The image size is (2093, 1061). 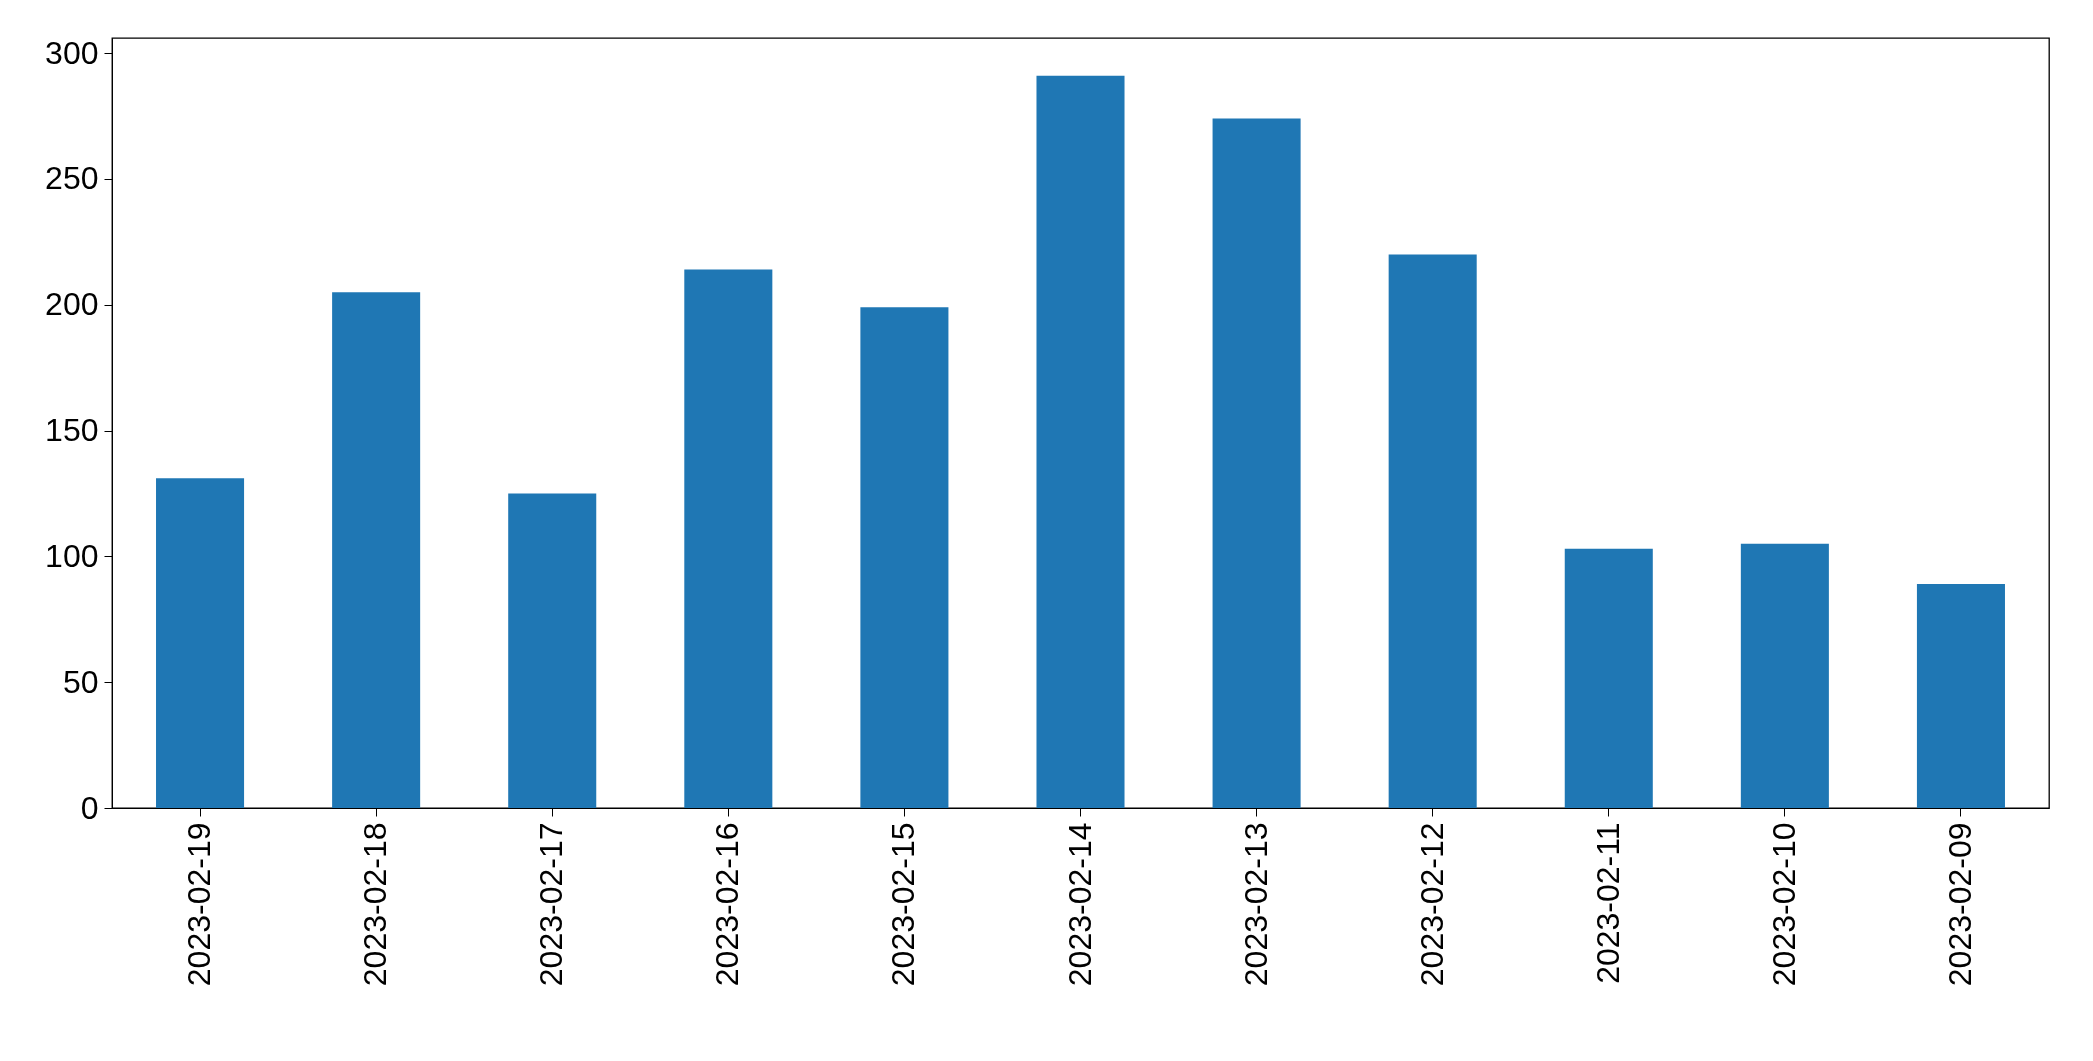 What do you see at coordinates (1079, 904) in the screenshot?
I see `x-tick-label: 2023-02-14` at bounding box center [1079, 904].